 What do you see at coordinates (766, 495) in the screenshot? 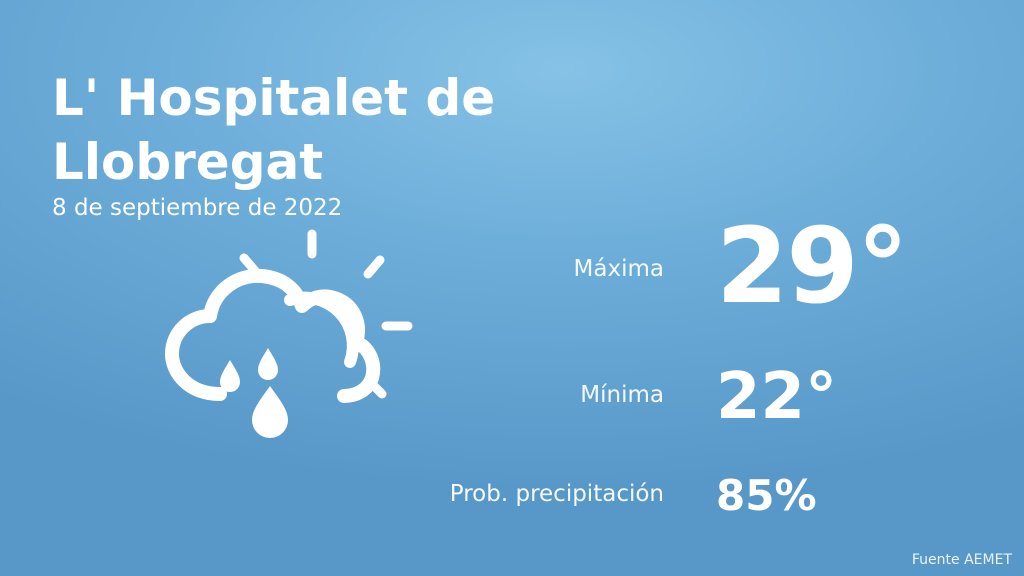
I see `precip-prob-value: 85%` at bounding box center [766, 495].